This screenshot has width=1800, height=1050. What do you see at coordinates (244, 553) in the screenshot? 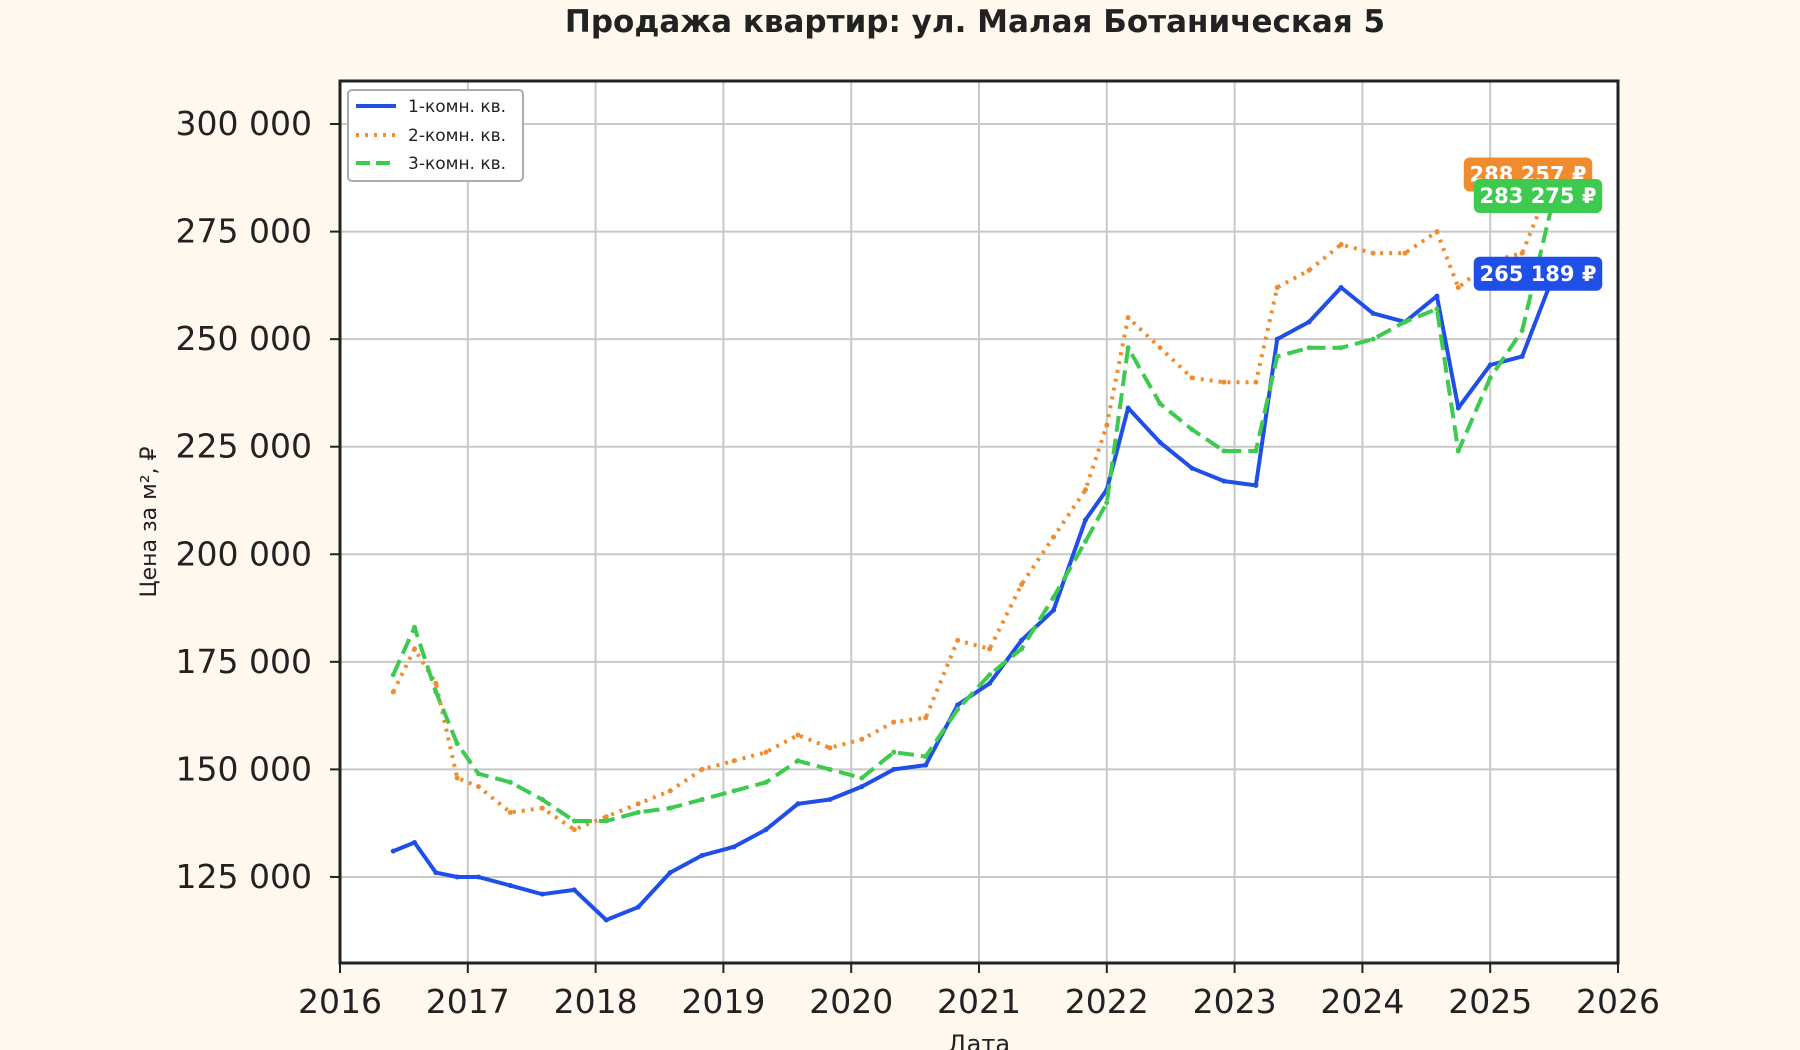
I see `y-tick-label: 200 000` at bounding box center [244, 553].